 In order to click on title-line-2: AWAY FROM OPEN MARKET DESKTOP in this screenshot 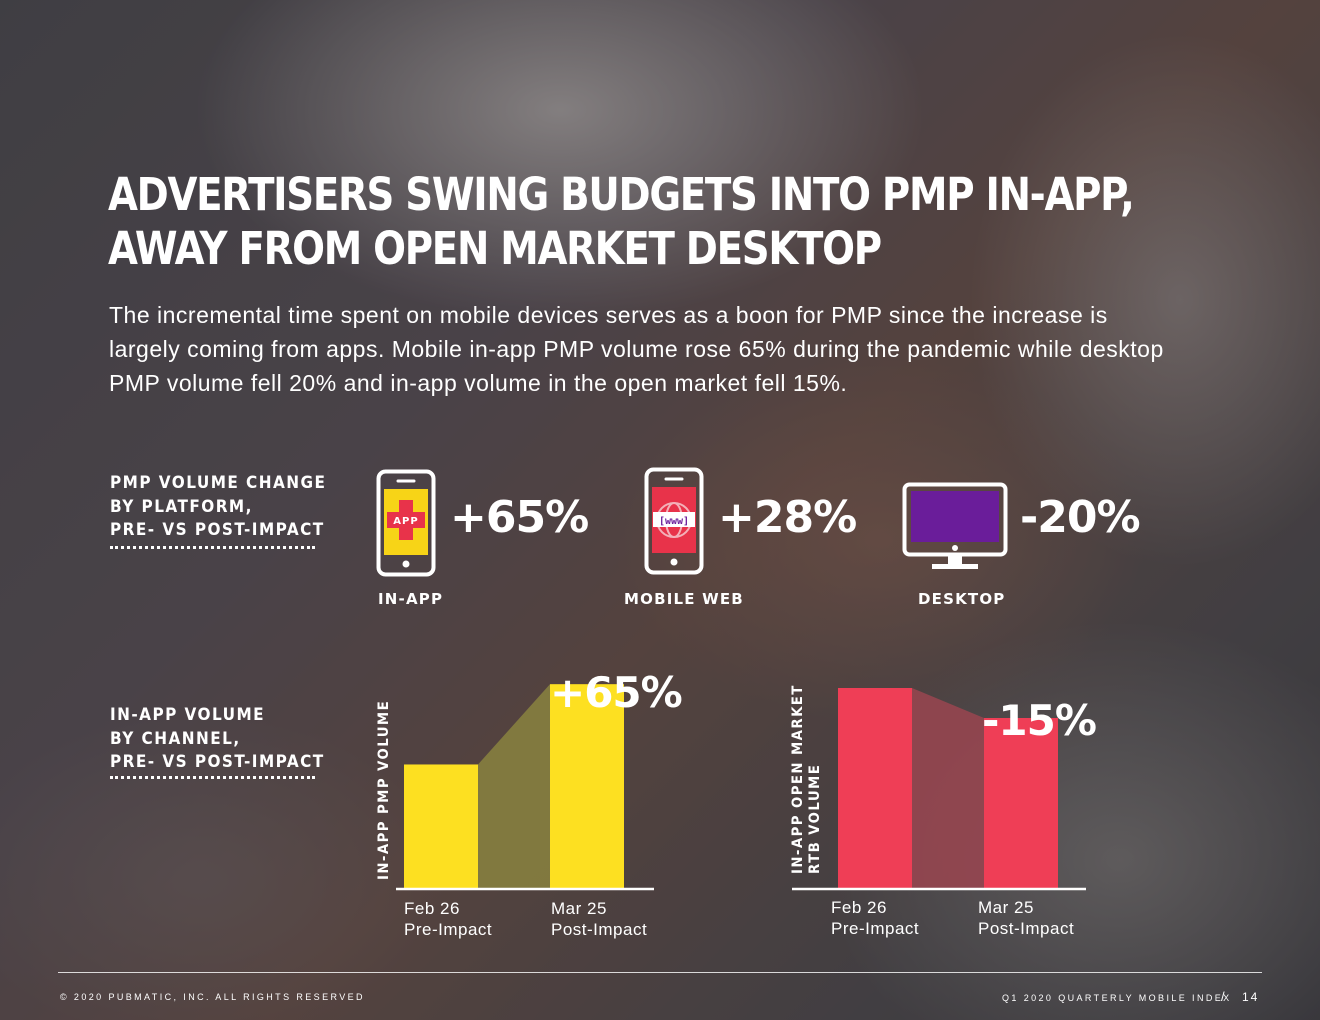, I will do `click(495, 248)`.